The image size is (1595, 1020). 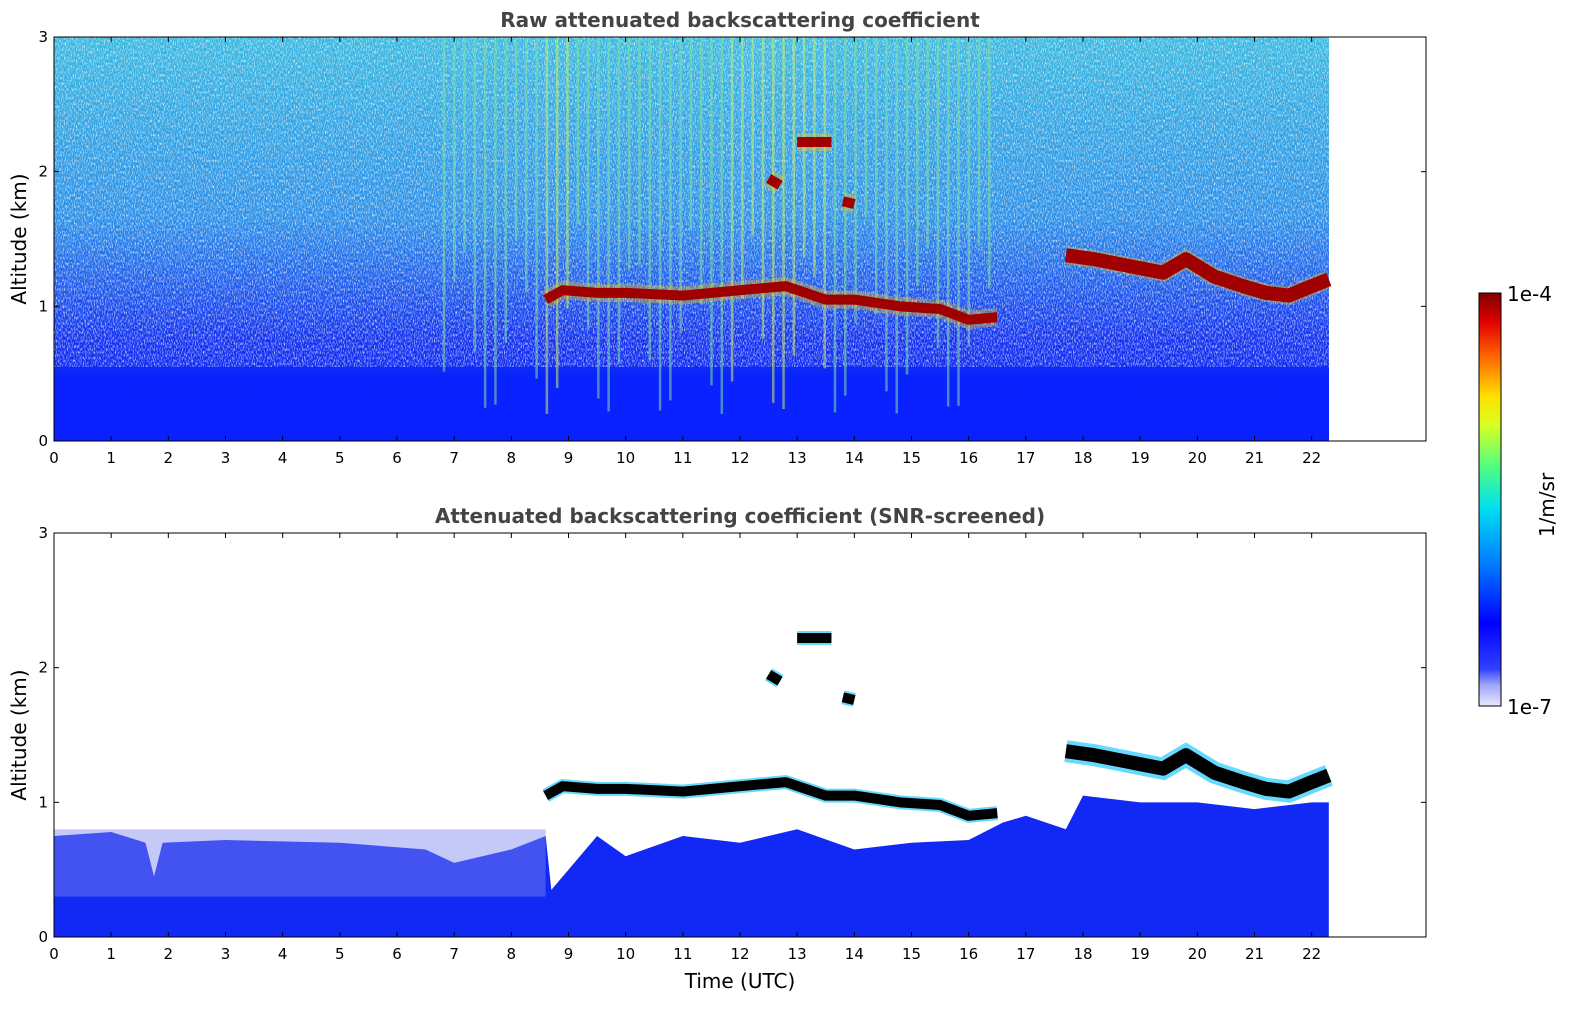 What do you see at coordinates (968, 458) in the screenshot?
I see `x-tick-label: 16` at bounding box center [968, 458].